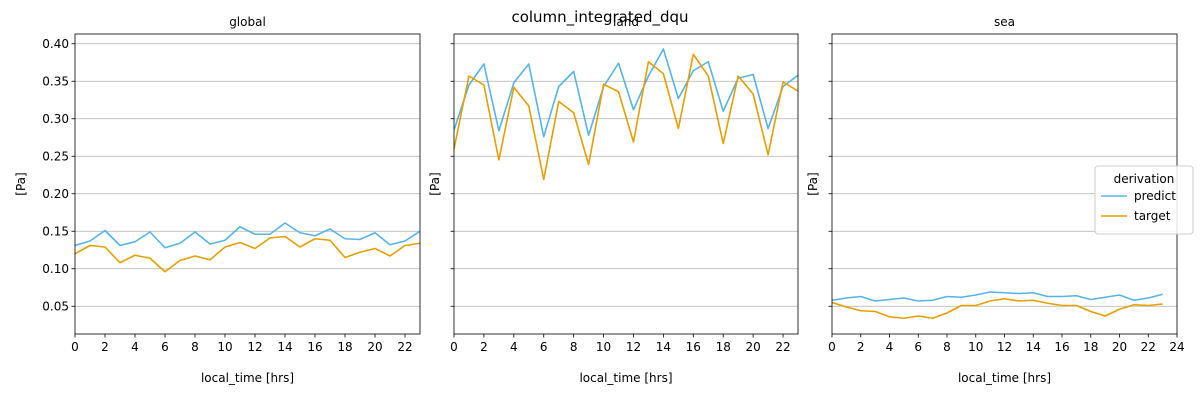 The height and width of the screenshot is (400, 1200). Describe the element at coordinates (55, 269) in the screenshot. I see `y-tick-label: 0.10` at that location.